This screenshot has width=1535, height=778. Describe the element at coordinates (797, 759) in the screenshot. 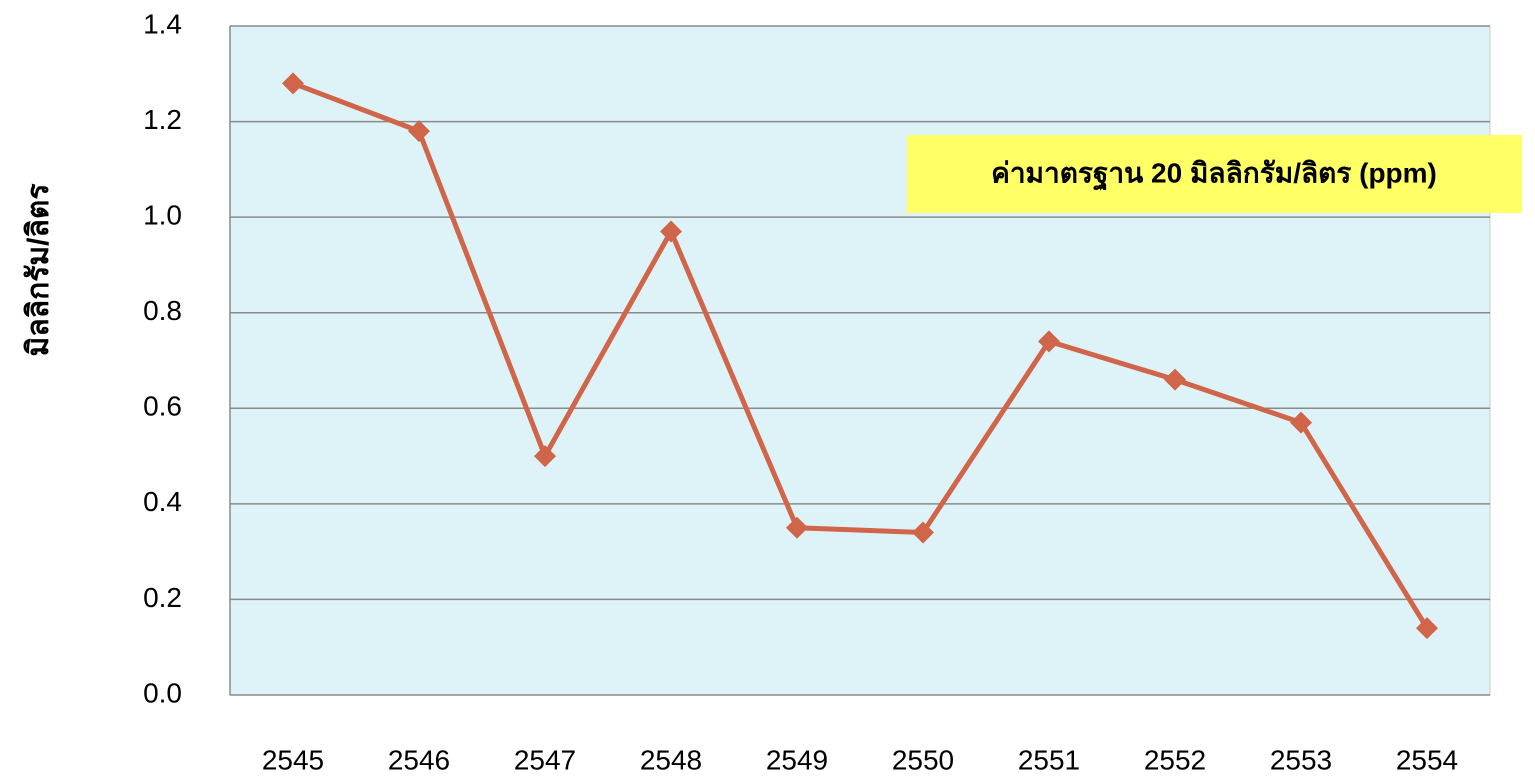

I see `x-tick-label: 2549` at that location.